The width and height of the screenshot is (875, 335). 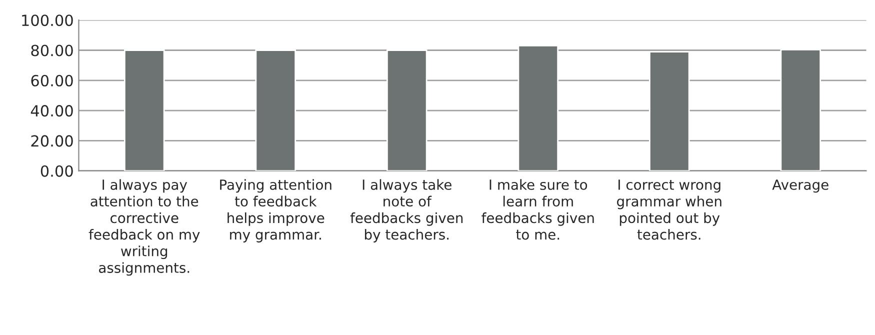 I want to click on x-tick-label: I correct wrong grammar when pointed out by teachers., so click(x=669, y=210).